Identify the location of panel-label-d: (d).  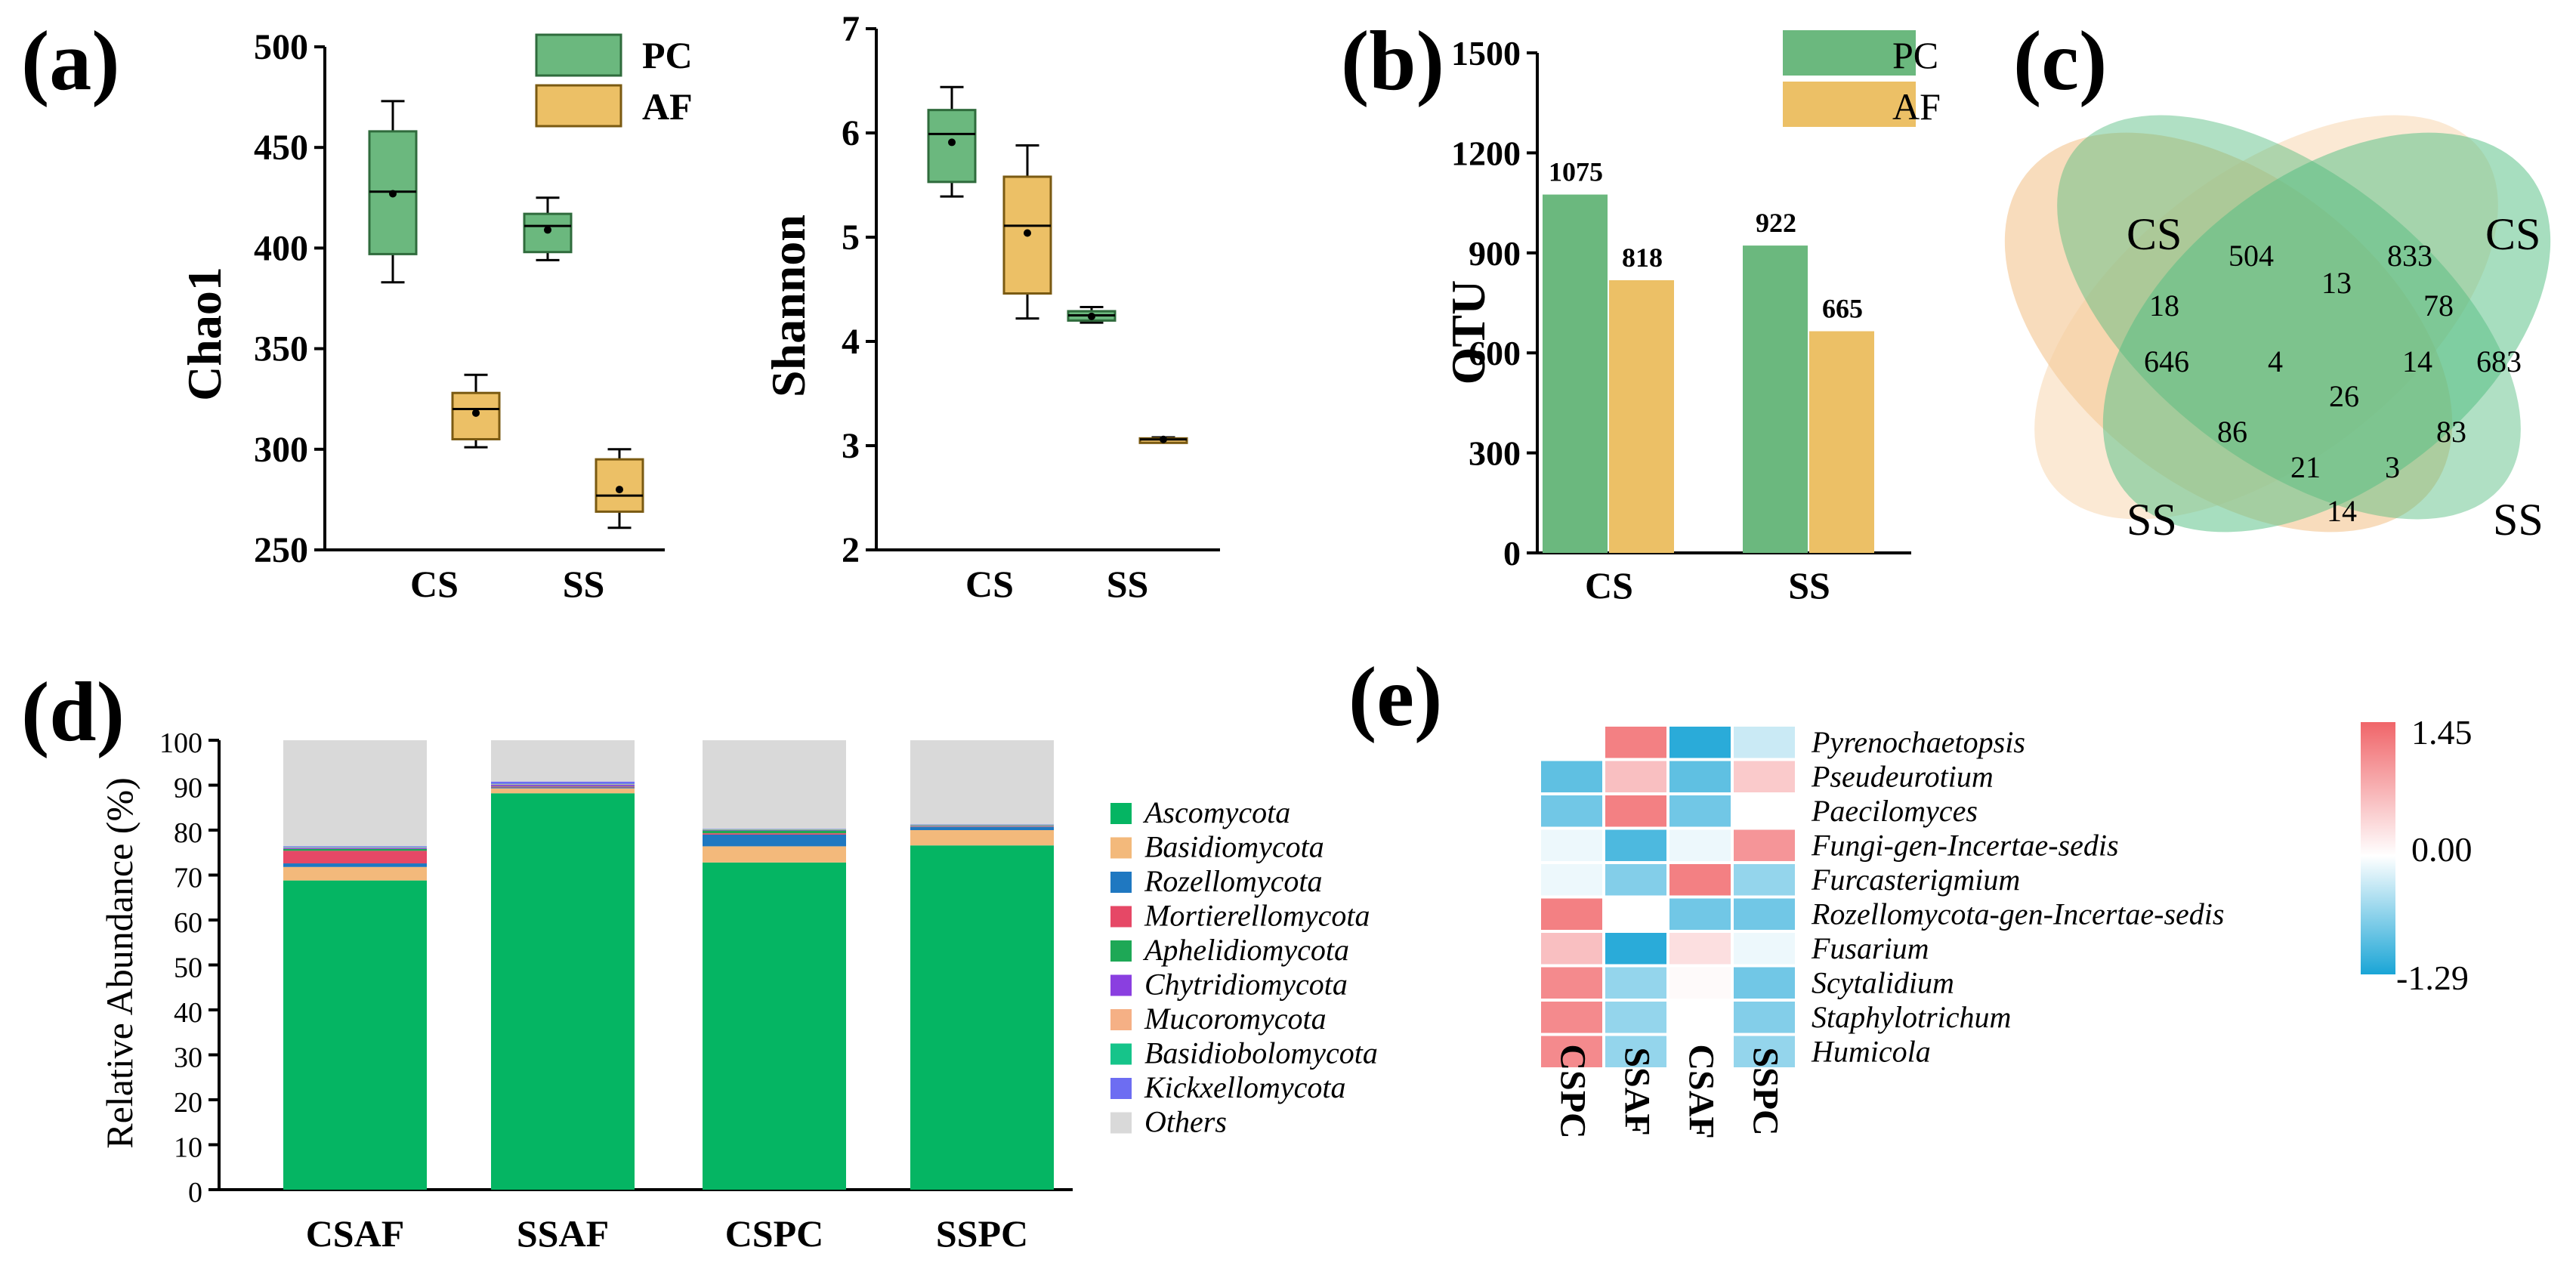
(73, 712).